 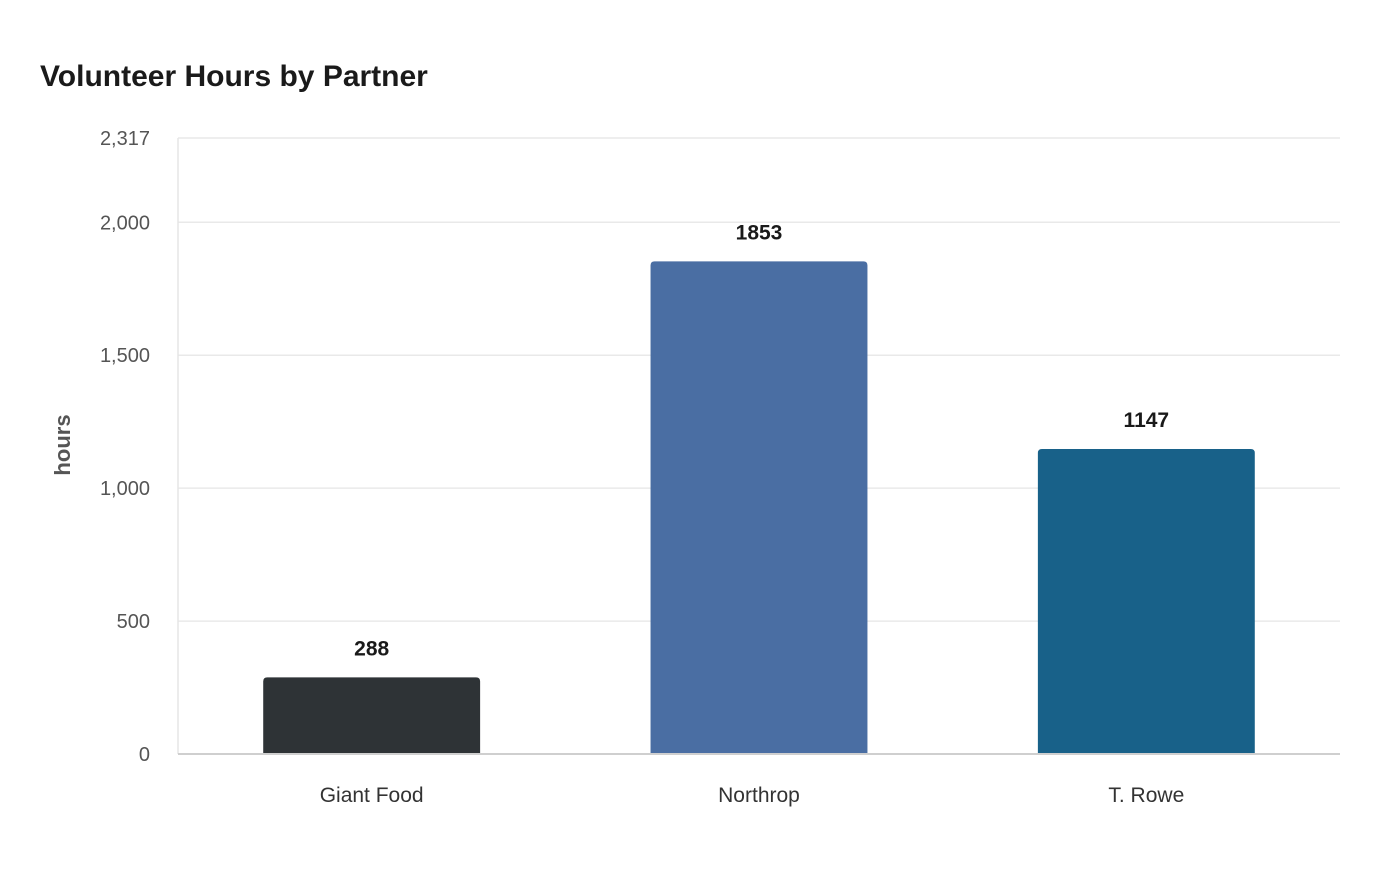 I want to click on data-label: 288, so click(x=371, y=648).